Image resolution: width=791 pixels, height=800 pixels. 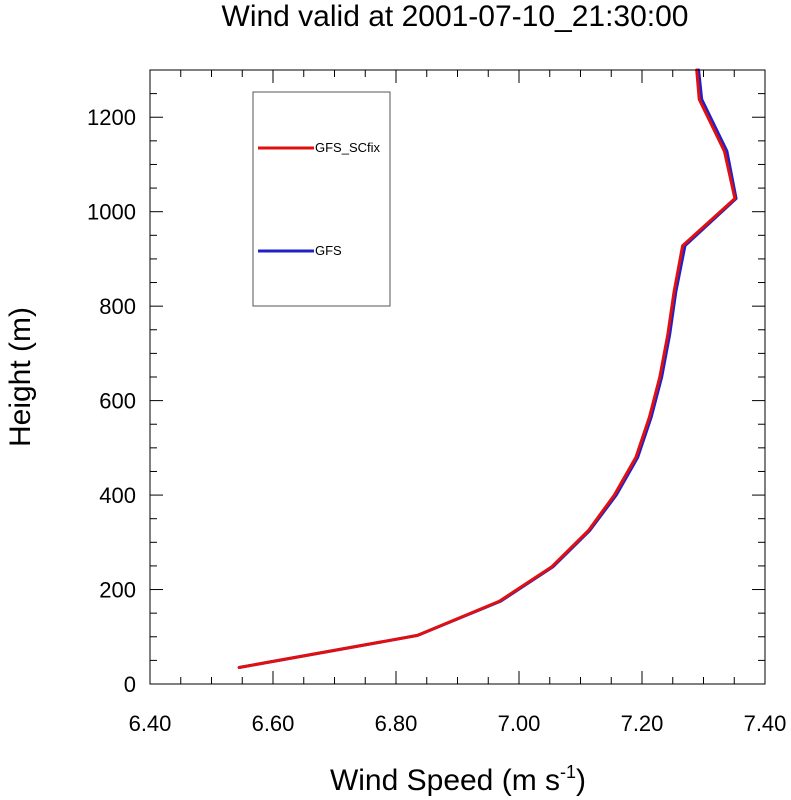 I want to click on y-tick-label: 0, so click(x=130, y=684).